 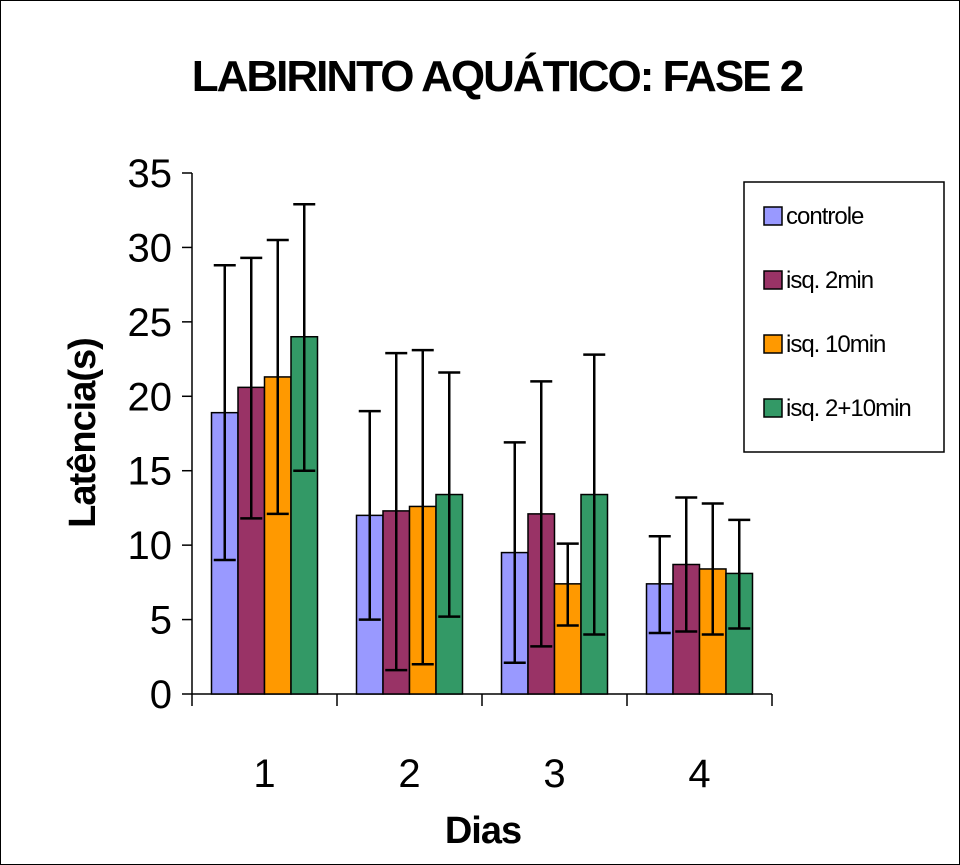 What do you see at coordinates (150, 323) in the screenshot?
I see `y-tick-label: 25` at bounding box center [150, 323].